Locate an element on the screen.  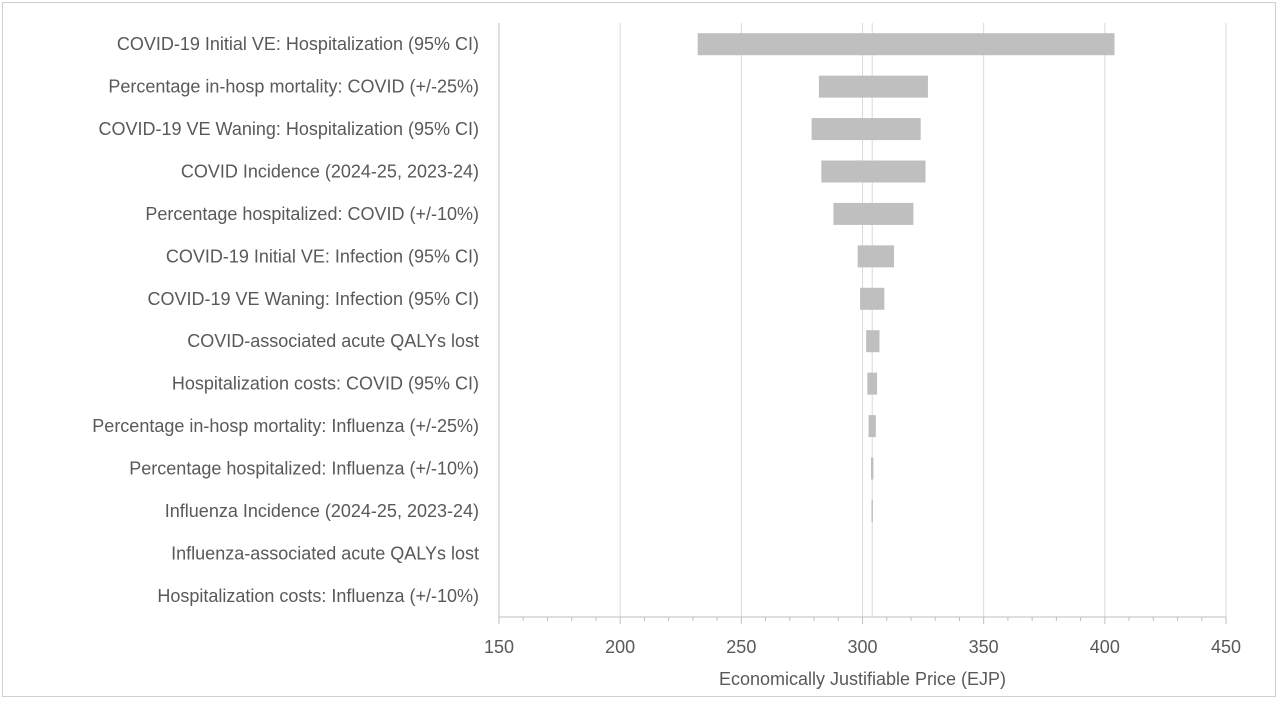
category-label: COVID-associated acute QALYs lost is located at coordinates (333, 341).